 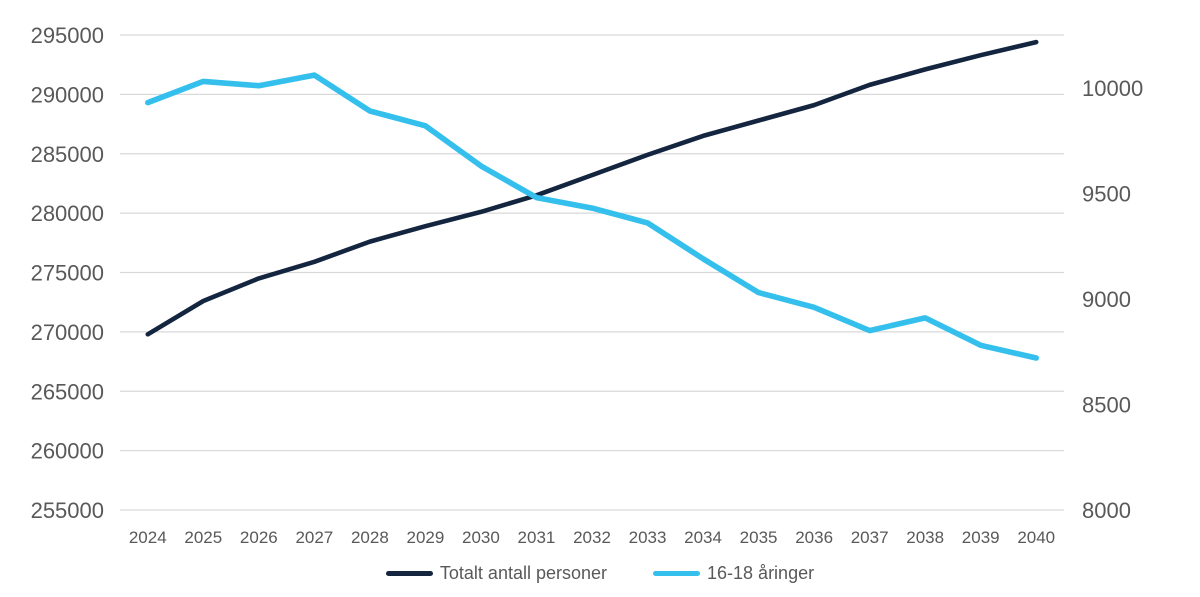 I want to click on x-axis-tick-label: 2034, so click(x=703, y=537).